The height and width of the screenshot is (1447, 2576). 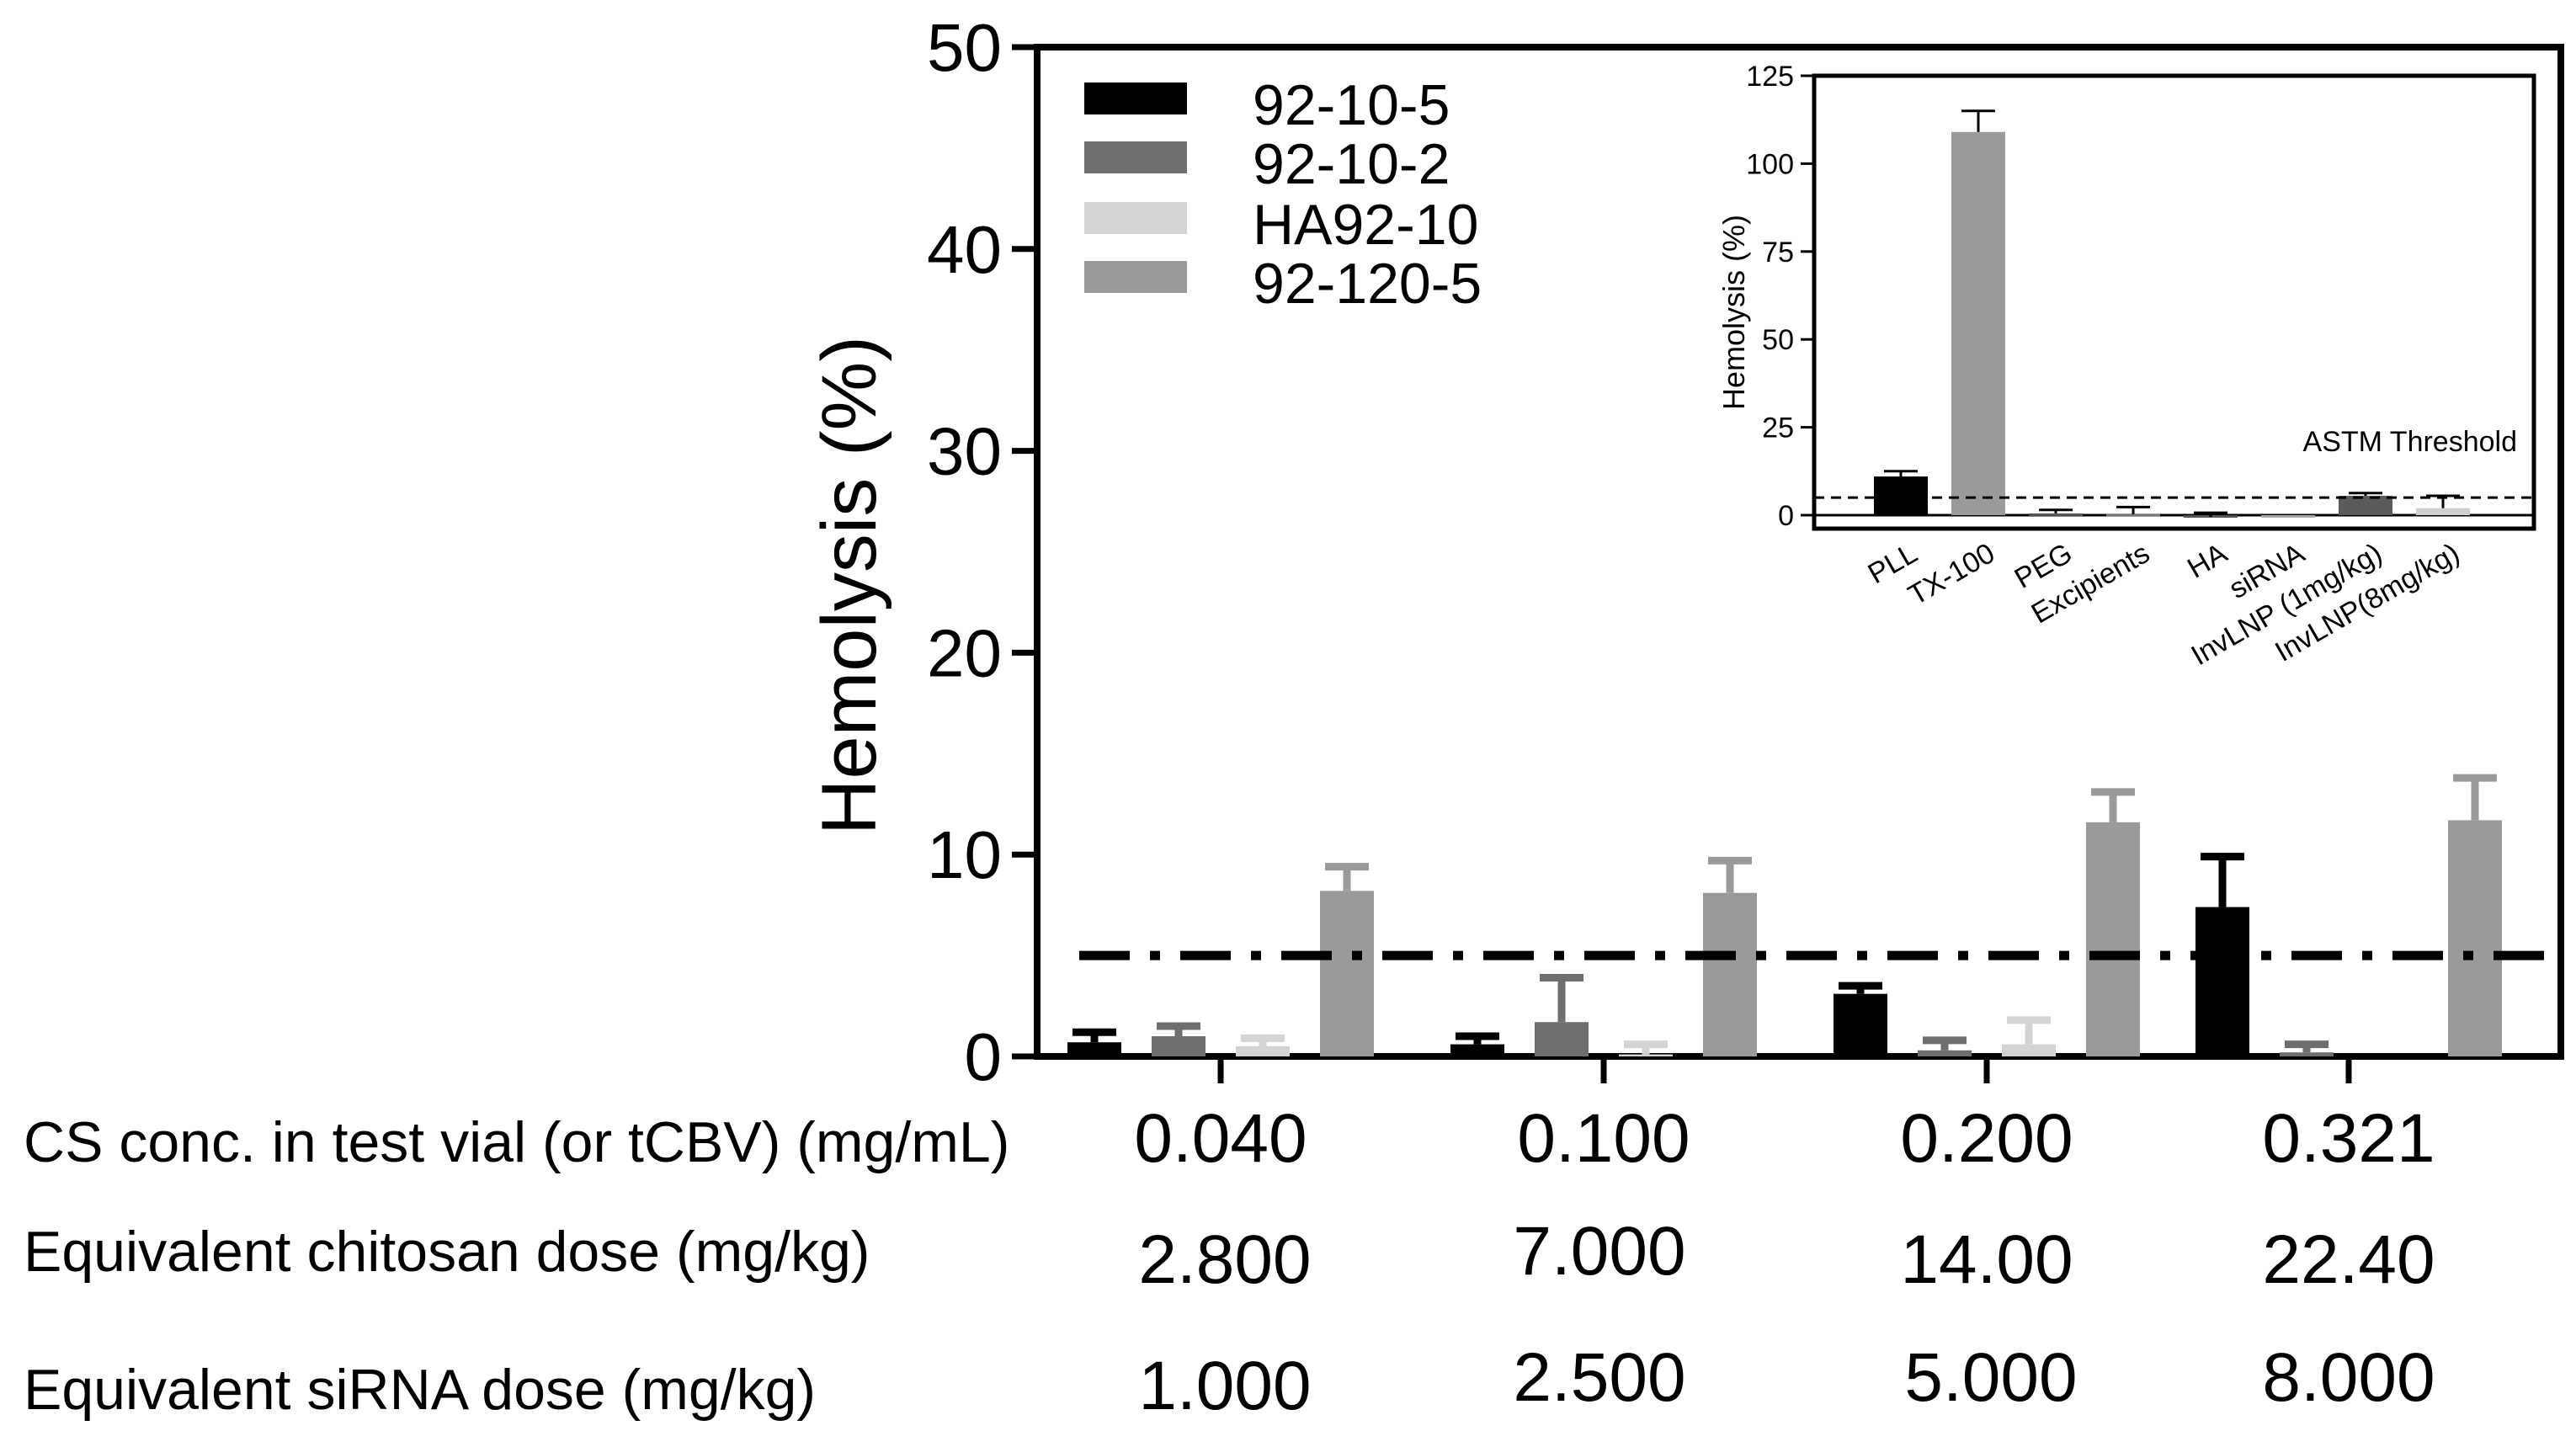 I want to click on inset-y-tick-label: 75, so click(x=1778, y=253).